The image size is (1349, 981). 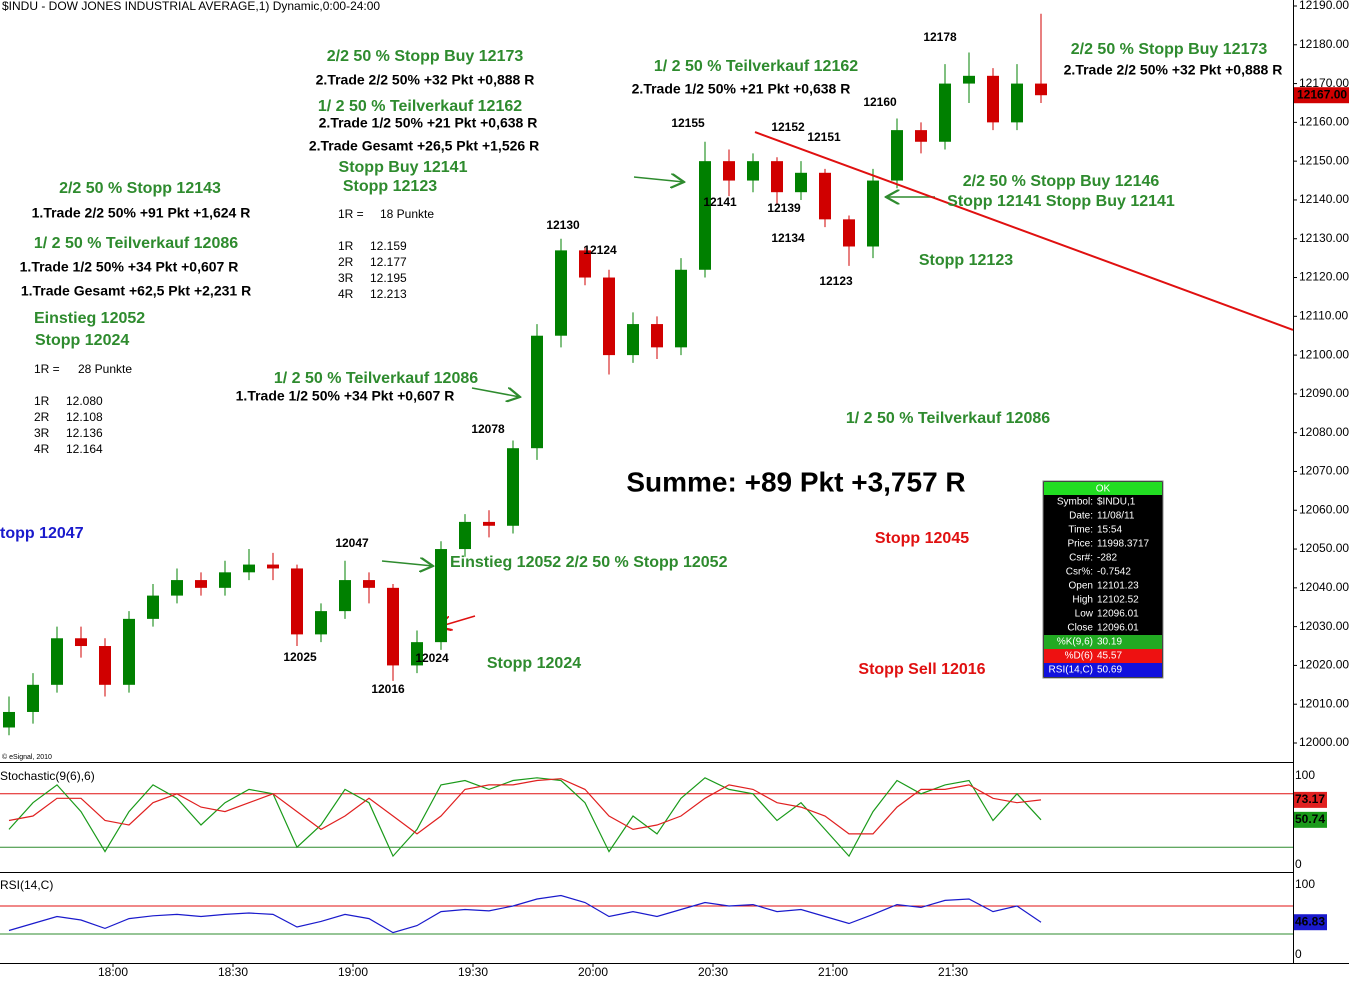 I want to click on y-tick-label: 12190.00, so click(x=1324, y=6).